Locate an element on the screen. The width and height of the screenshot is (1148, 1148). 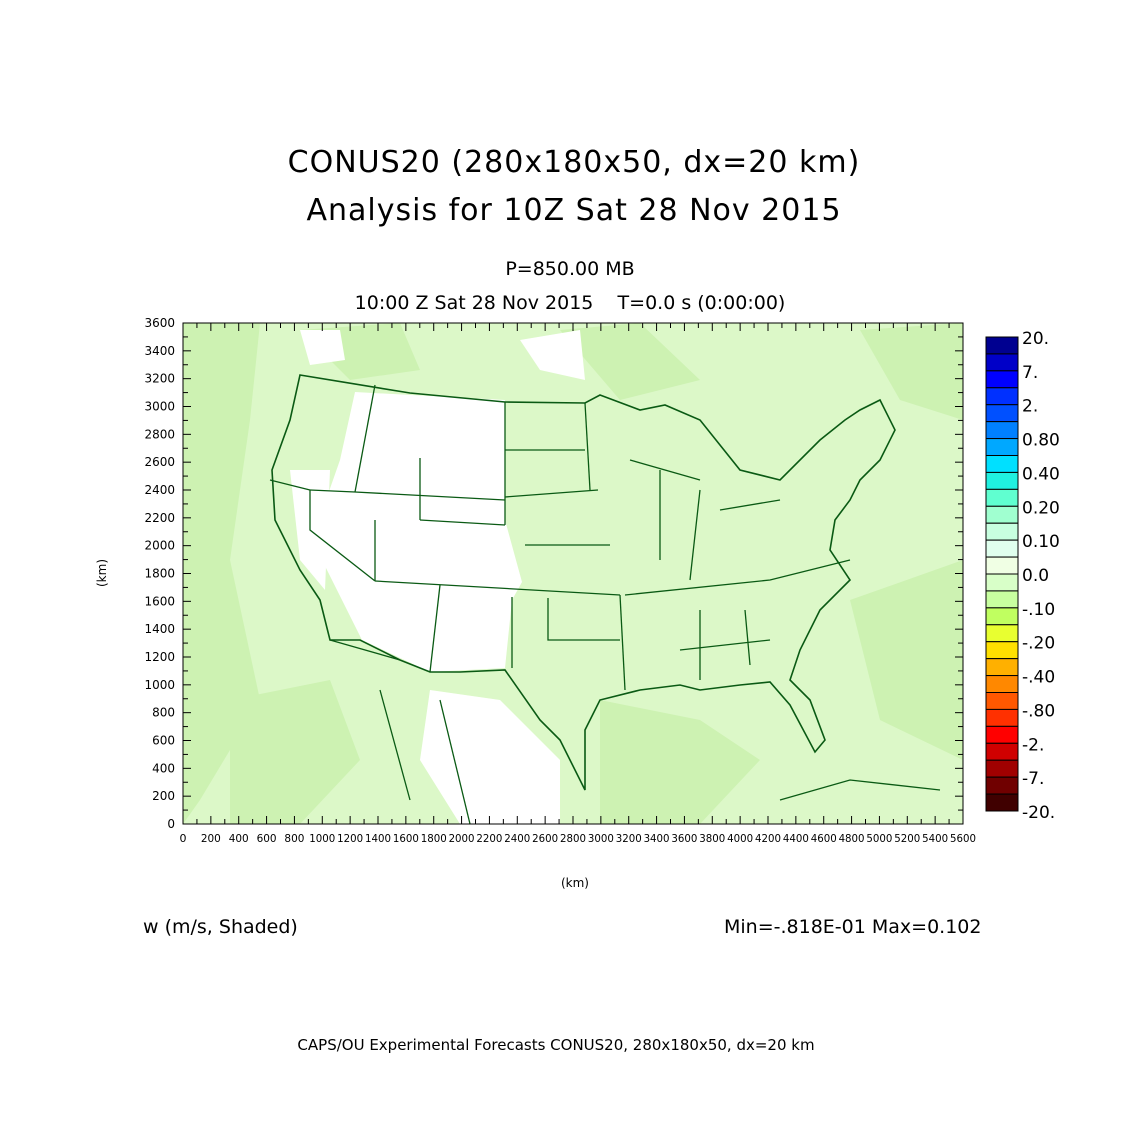
y-tick-label: 2000 is located at coordinates (159, 546).